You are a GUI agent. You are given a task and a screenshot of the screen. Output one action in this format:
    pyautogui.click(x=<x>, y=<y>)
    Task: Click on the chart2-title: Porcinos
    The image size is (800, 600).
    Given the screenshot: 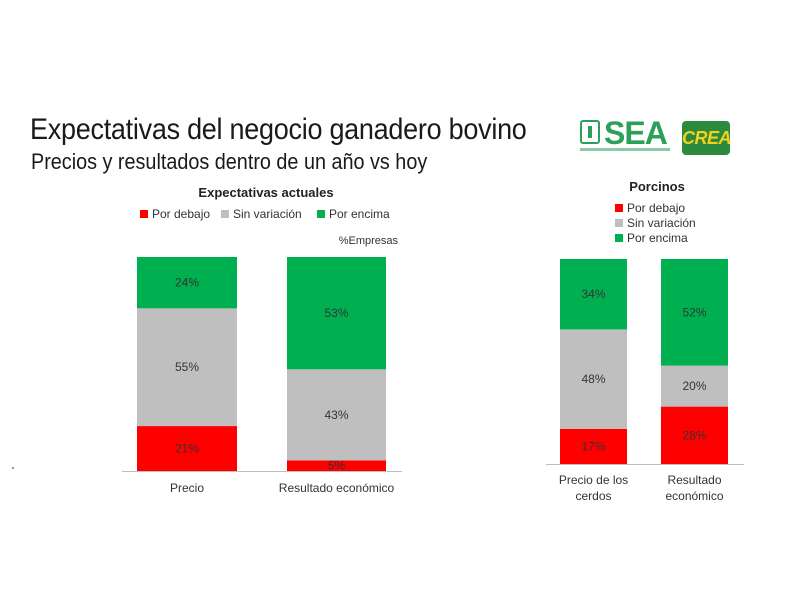 What is the action you would take?
    pyautogui.click(x=657, y=186)
    